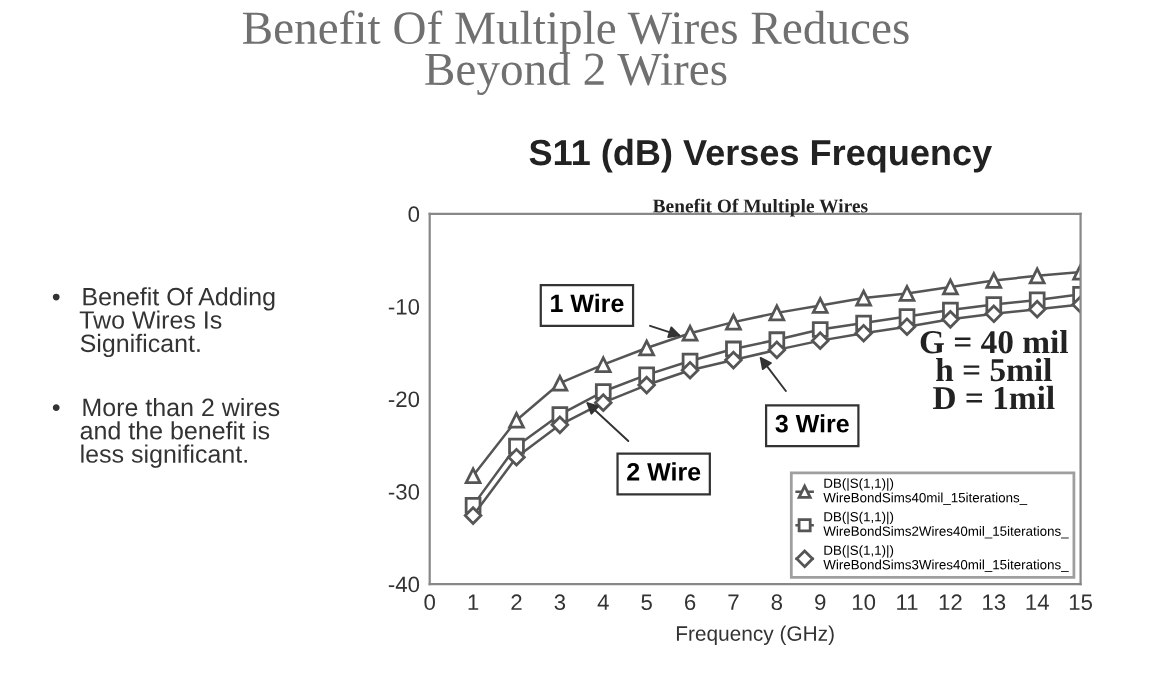 This screenshot has width=1152, height=692. What do you see at coordinates (404, 492) in the screenshot?
I see `y-tick-label: -30` at bounding box center [404, 492].